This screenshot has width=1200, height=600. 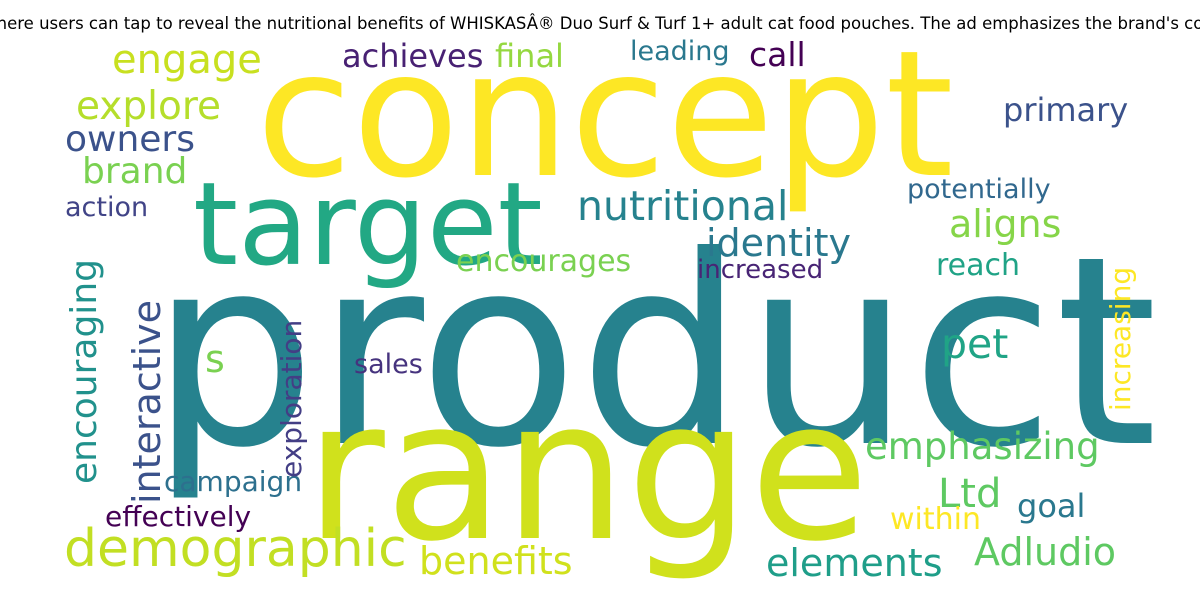 I want to click on word-pet: pet, so click(x=975, y=344).